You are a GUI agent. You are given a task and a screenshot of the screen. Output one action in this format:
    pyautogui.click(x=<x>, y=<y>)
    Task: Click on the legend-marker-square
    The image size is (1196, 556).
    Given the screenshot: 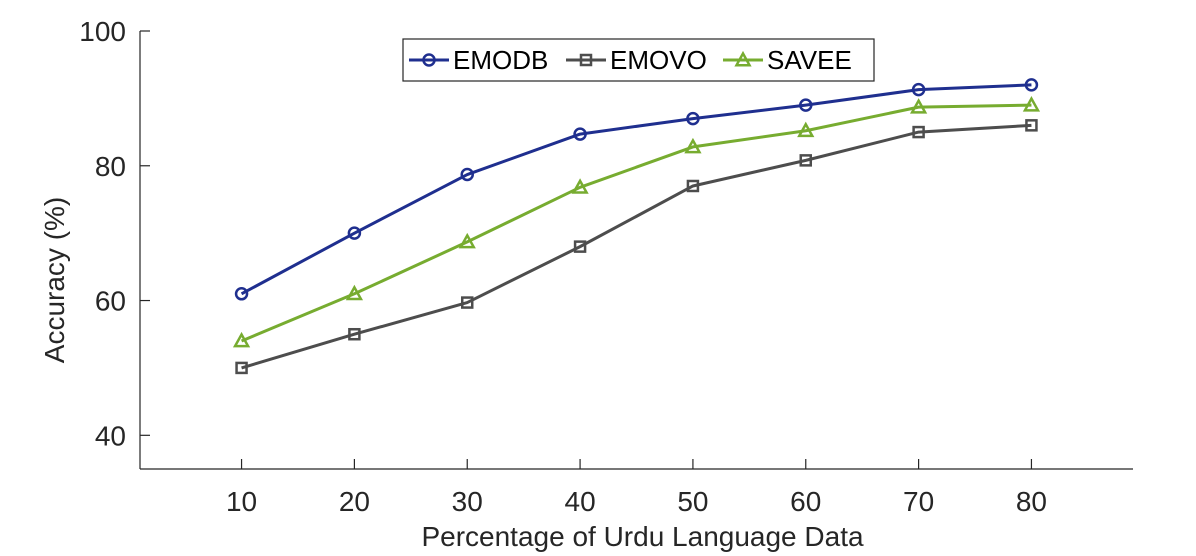 What is the action you would take?
    pyautogui.click(x=586, y=60)
    